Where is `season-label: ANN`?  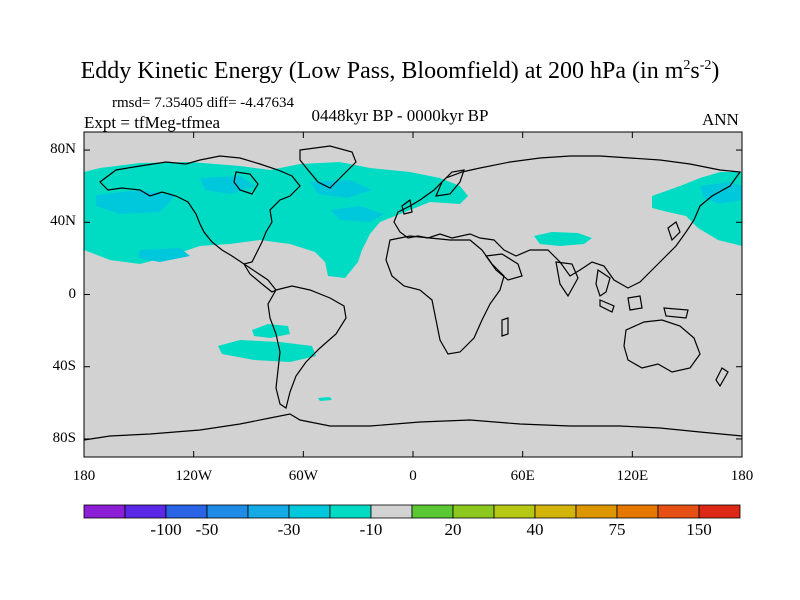 season-label: ANN is located at coordinates (720, 119).